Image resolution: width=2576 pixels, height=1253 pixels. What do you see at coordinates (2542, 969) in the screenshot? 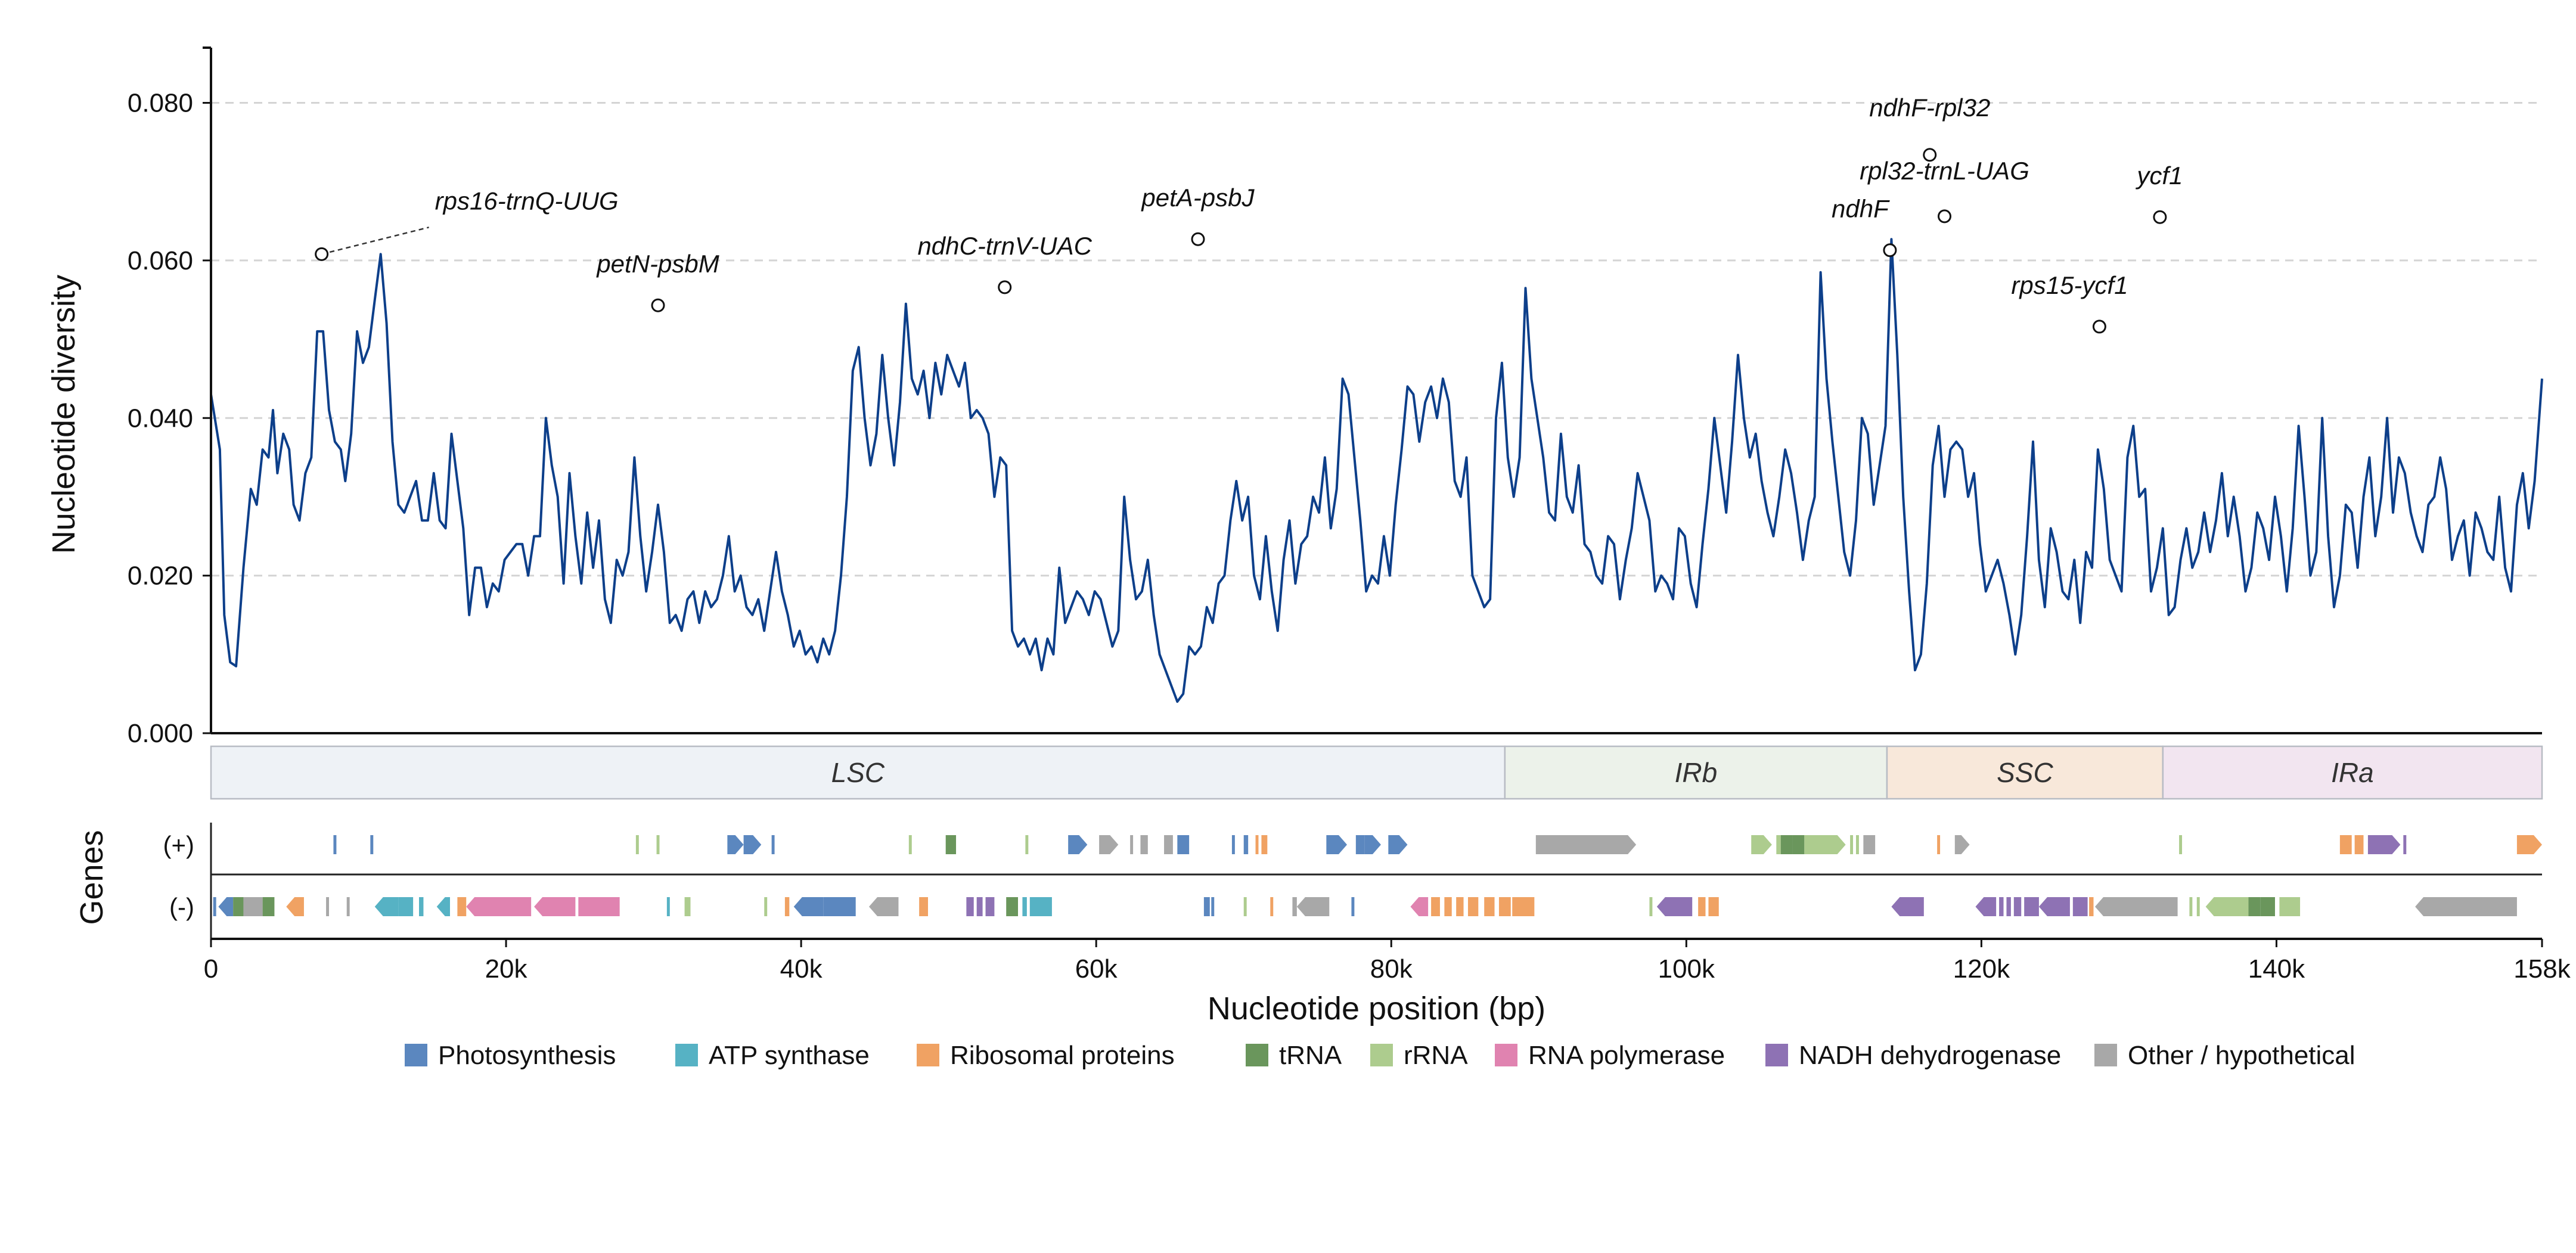
I see `x-tick-label: 158k` at bounding box center [2542, 969].